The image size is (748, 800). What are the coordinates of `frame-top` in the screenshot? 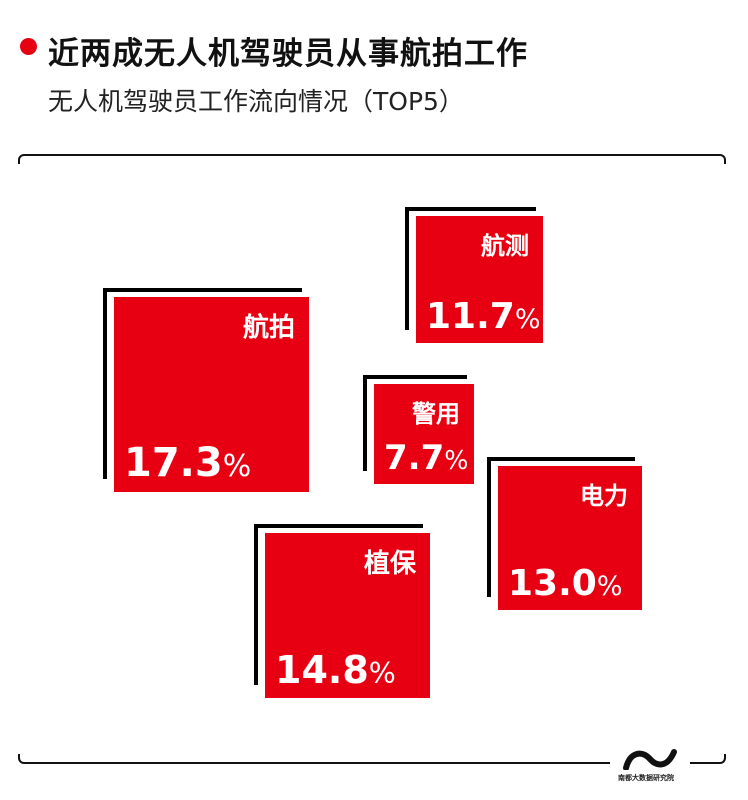 It's located at (372, 159).